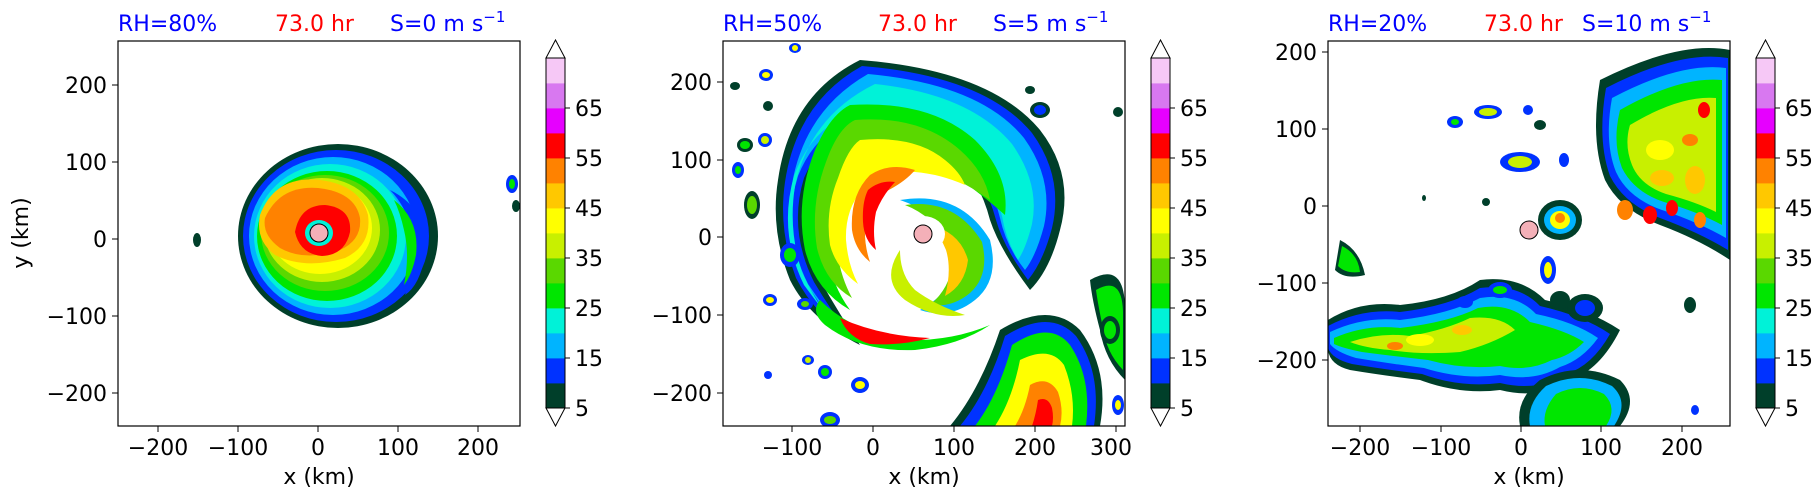 The height and width of the screenshot is (498, 1816). I want to click on x-axis: −200 −100 0 100 200 x (km), so click(1516, 458).